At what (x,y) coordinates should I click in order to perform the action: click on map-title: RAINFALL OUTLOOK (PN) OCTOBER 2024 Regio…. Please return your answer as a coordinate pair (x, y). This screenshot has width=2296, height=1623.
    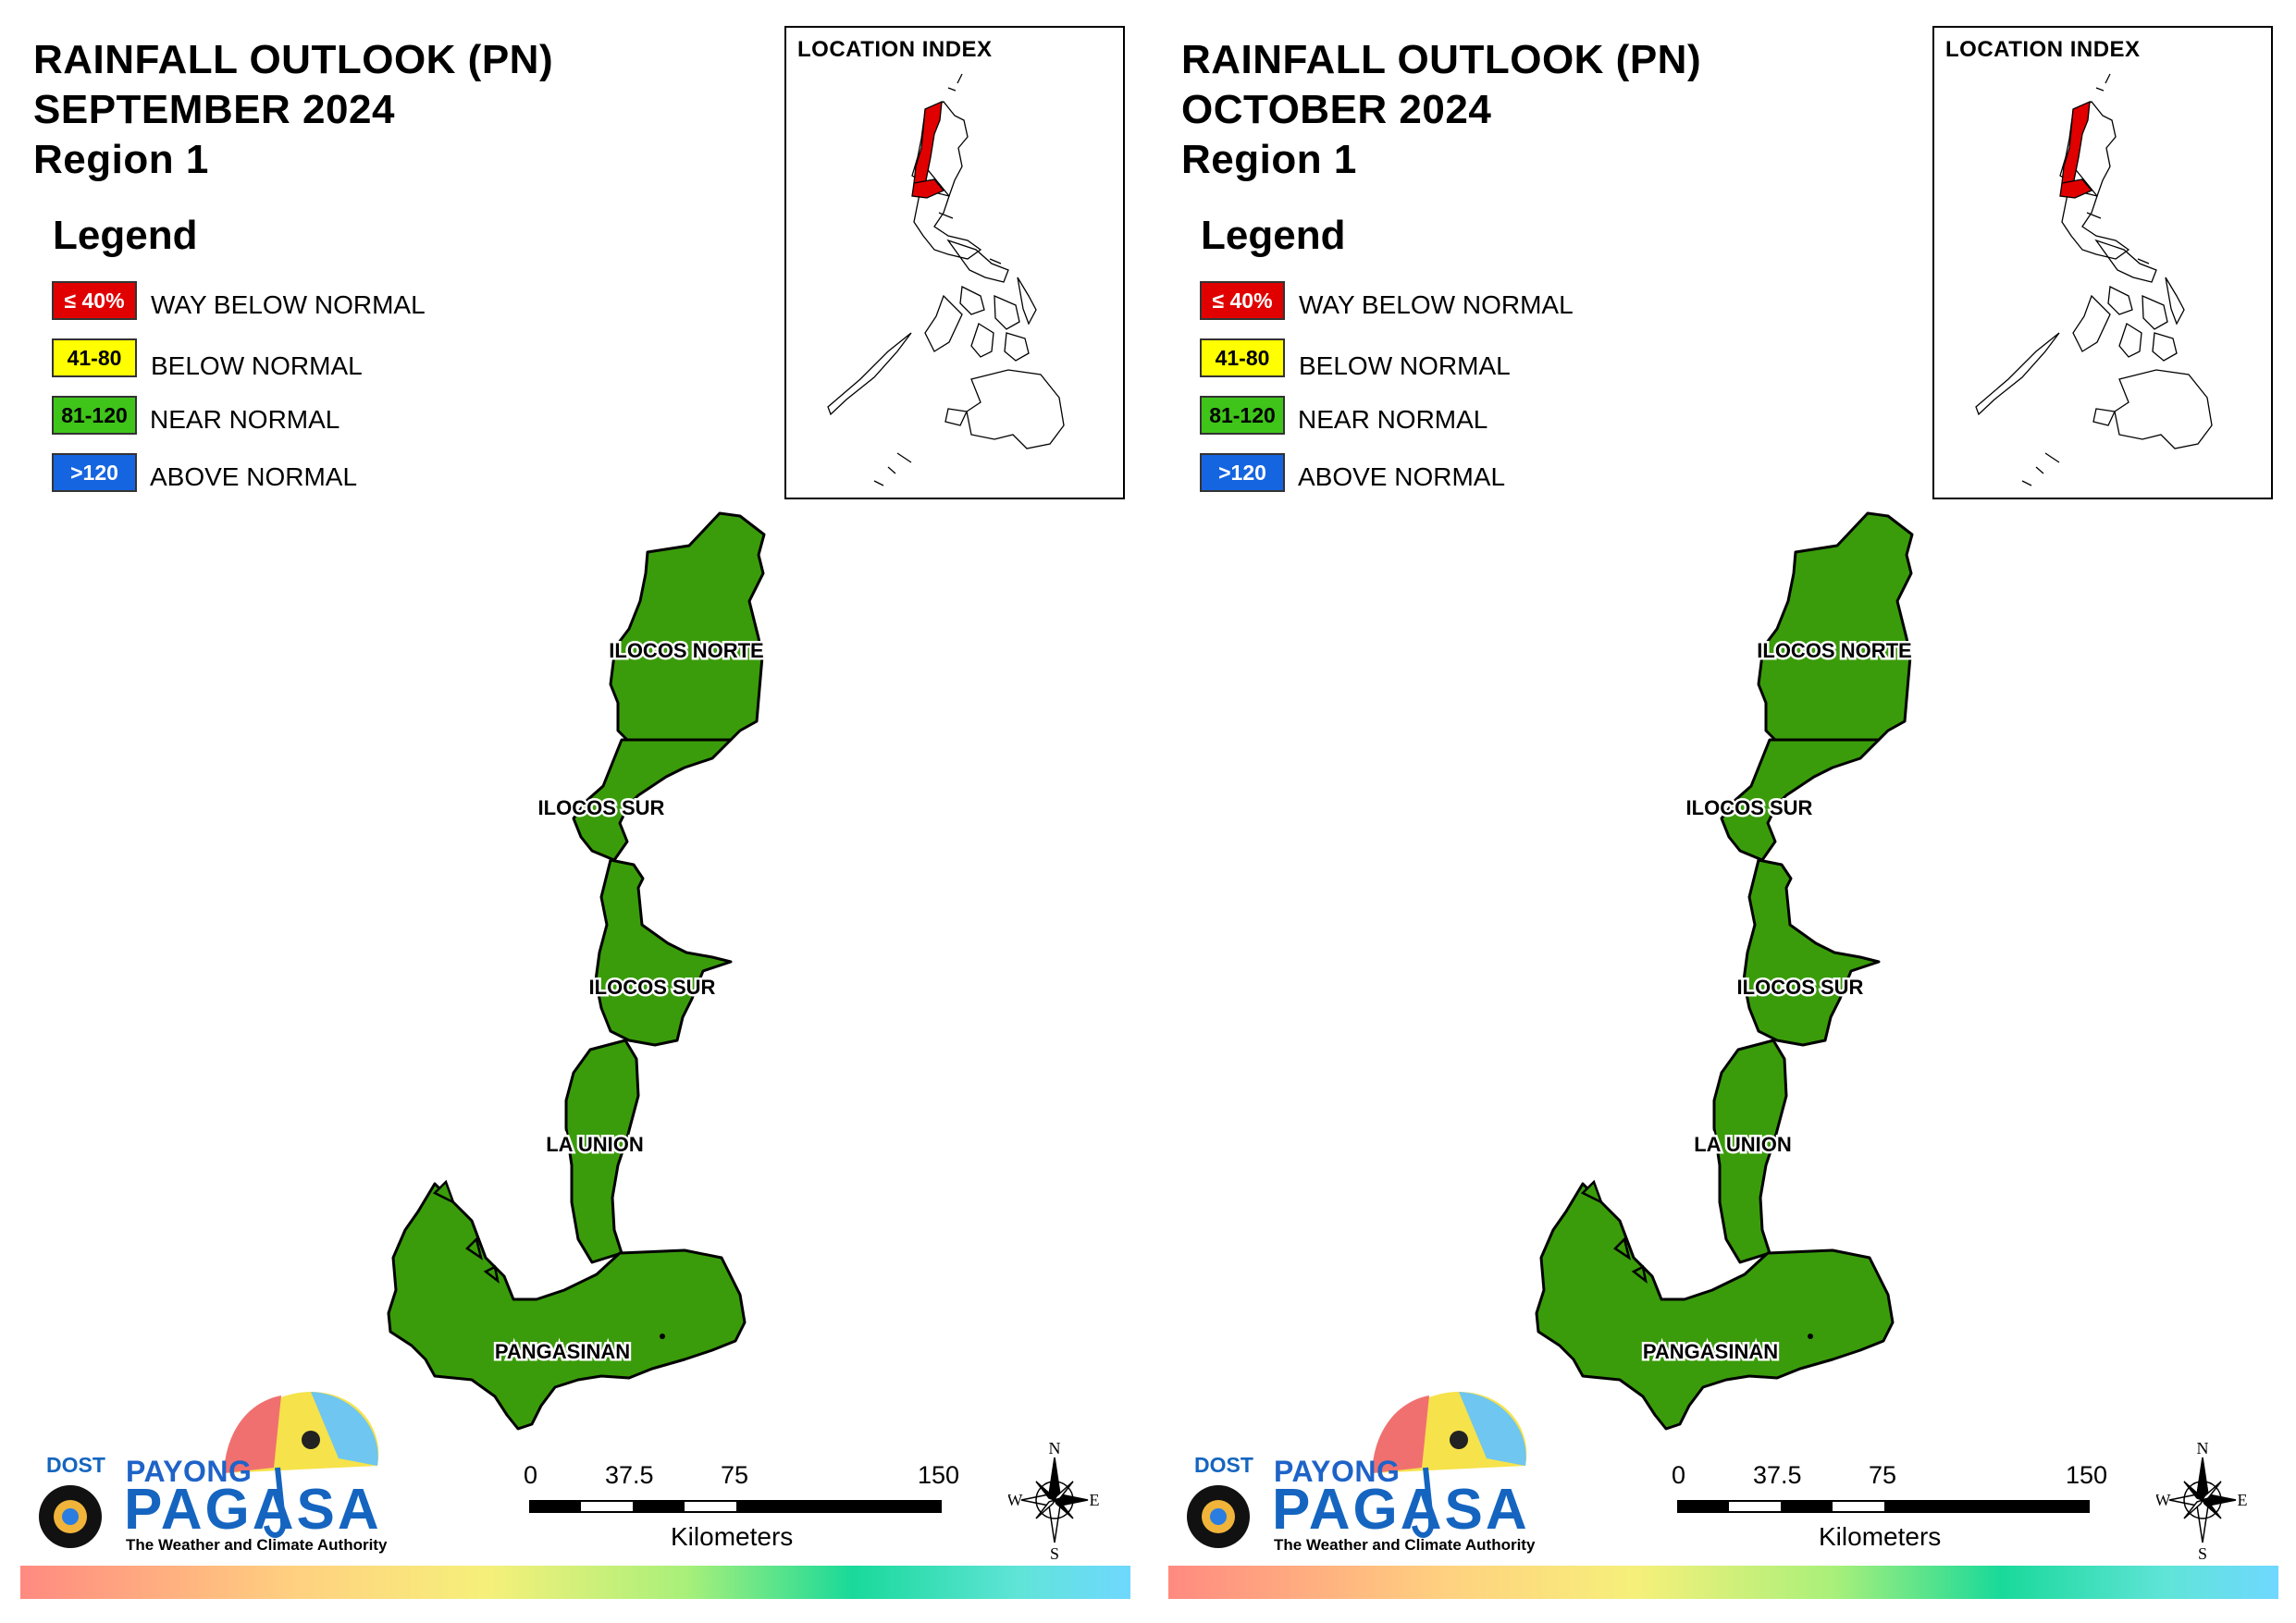
    Looking at the image, I should click on (1441, 110).